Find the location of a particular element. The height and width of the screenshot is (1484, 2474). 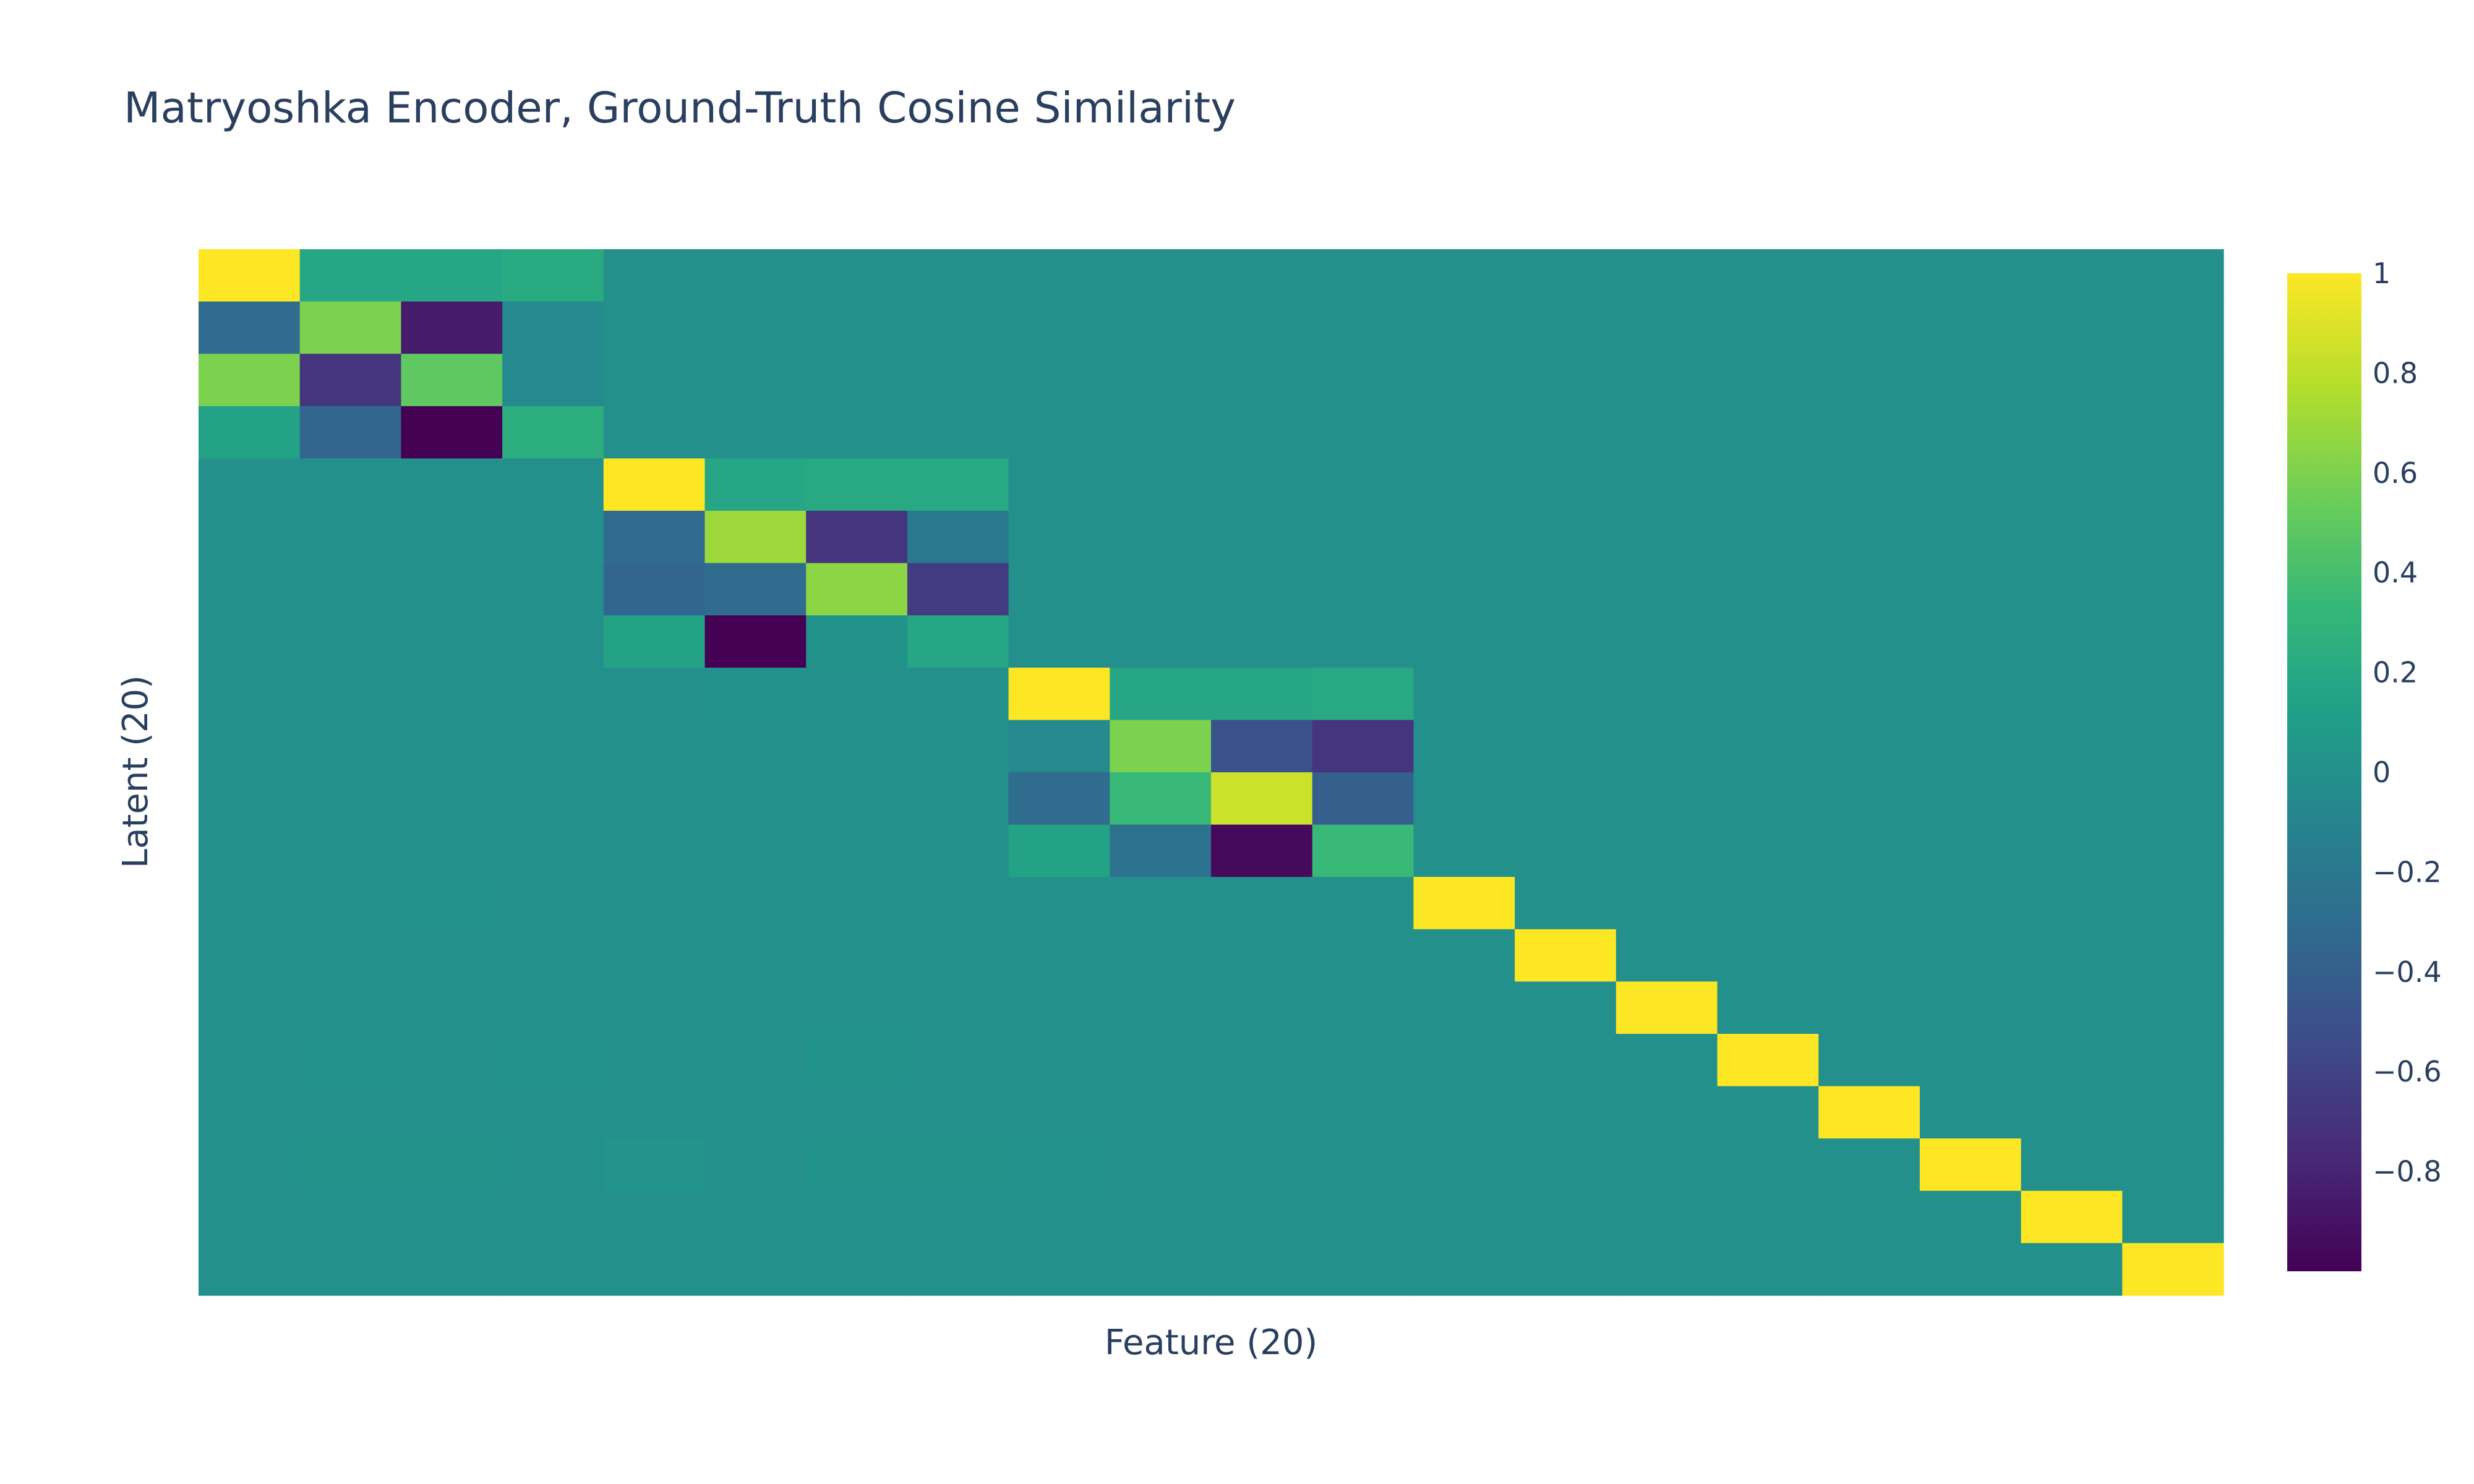

colorbar-tick-label: 0.6 is located at coordinates (2395, 473).